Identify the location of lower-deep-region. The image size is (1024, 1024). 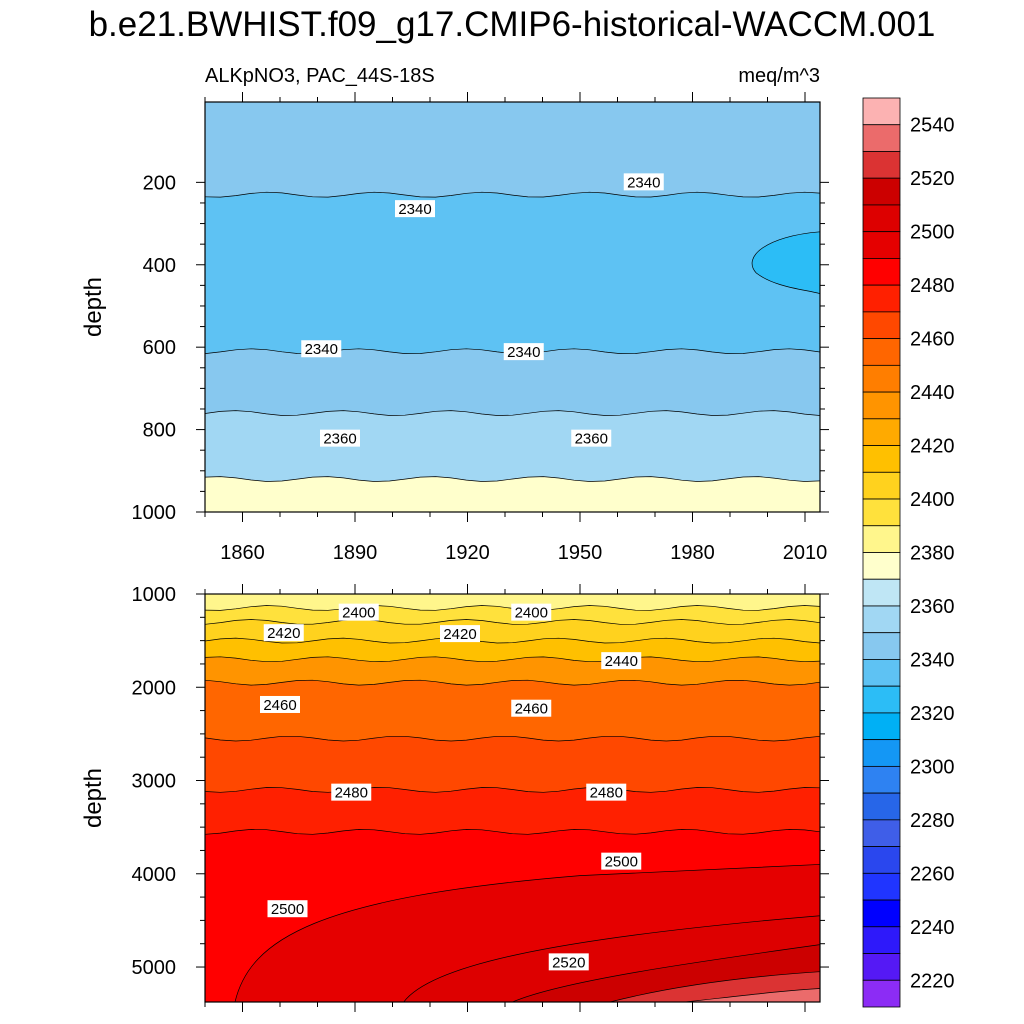
(752, 995).